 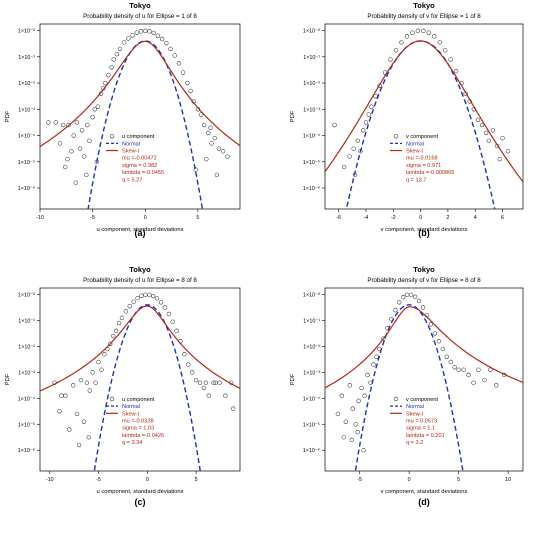 I want to click on y-tick-label: 1×10⁻³, so click(x=311, y=373).